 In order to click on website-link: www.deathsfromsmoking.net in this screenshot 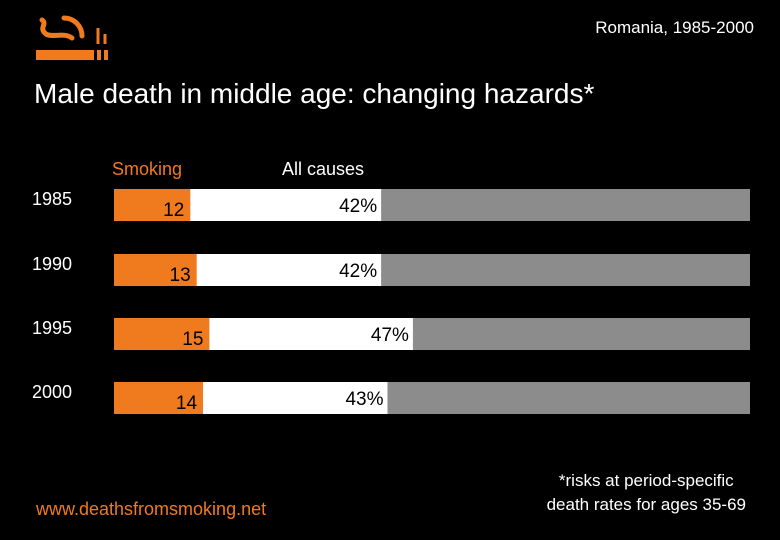, I will do `click(151, 509)`.